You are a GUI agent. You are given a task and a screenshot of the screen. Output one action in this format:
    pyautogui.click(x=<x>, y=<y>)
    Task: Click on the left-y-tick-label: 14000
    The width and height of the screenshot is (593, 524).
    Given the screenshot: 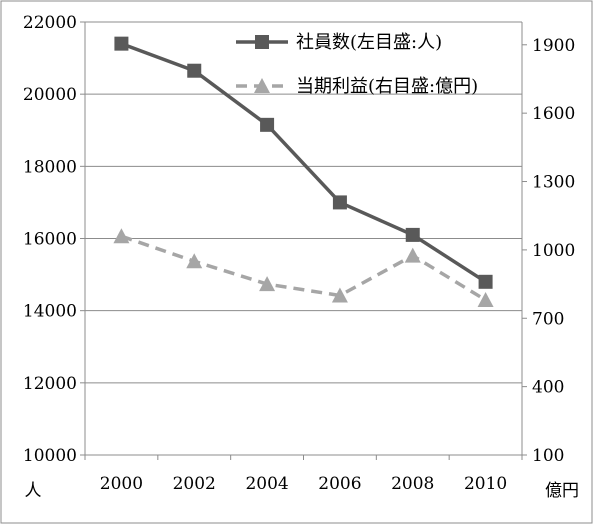 What is the action you would take?
    pyautogui.click(x=50, y=312)
    